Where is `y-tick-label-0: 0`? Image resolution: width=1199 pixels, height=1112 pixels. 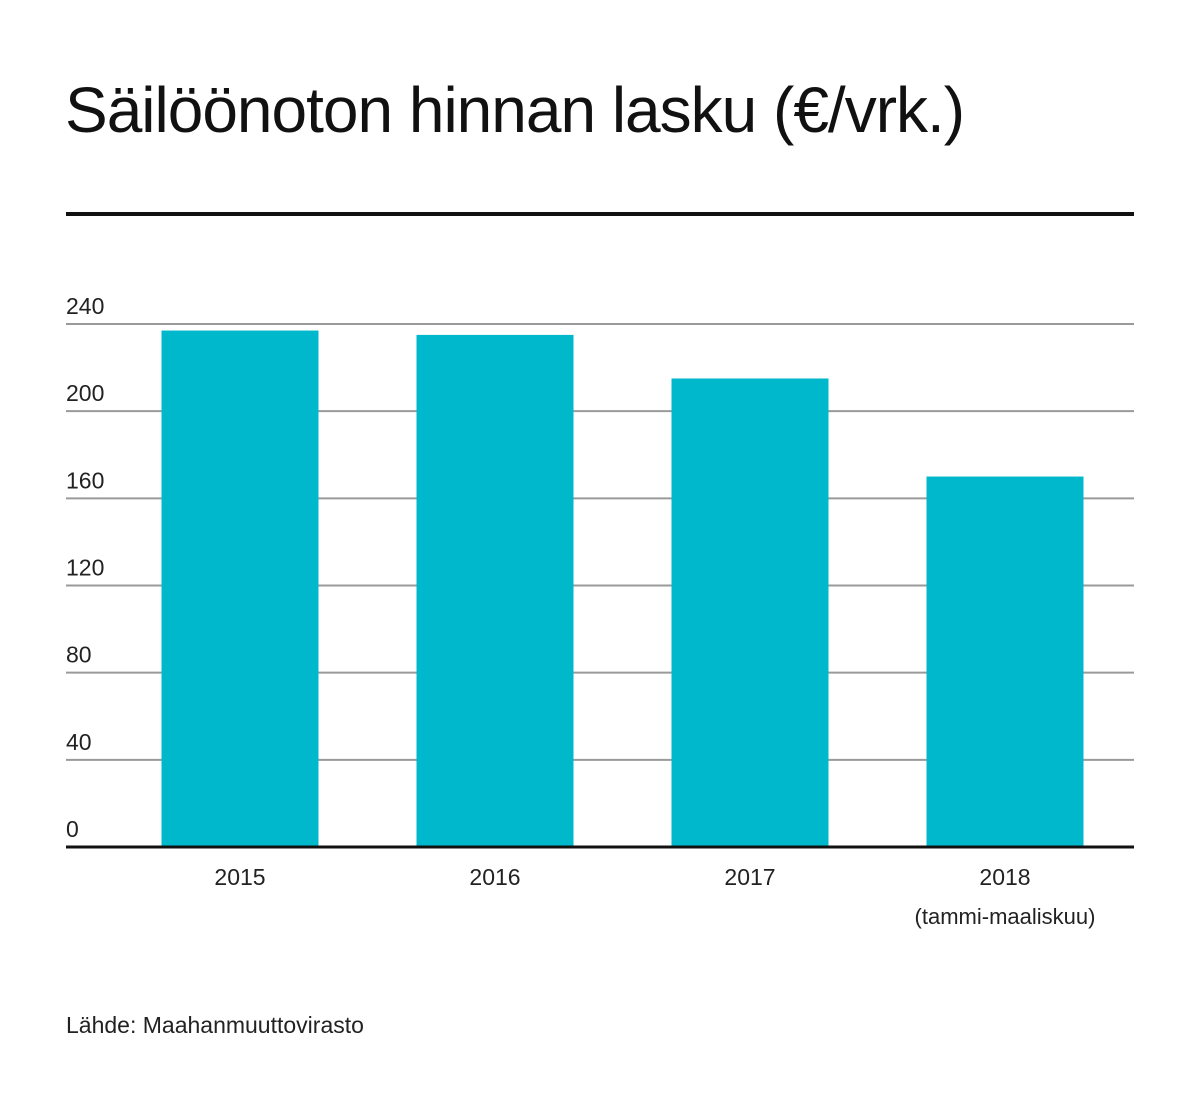
y-tick-label-0: 0 is located at coordinates (72, 829).